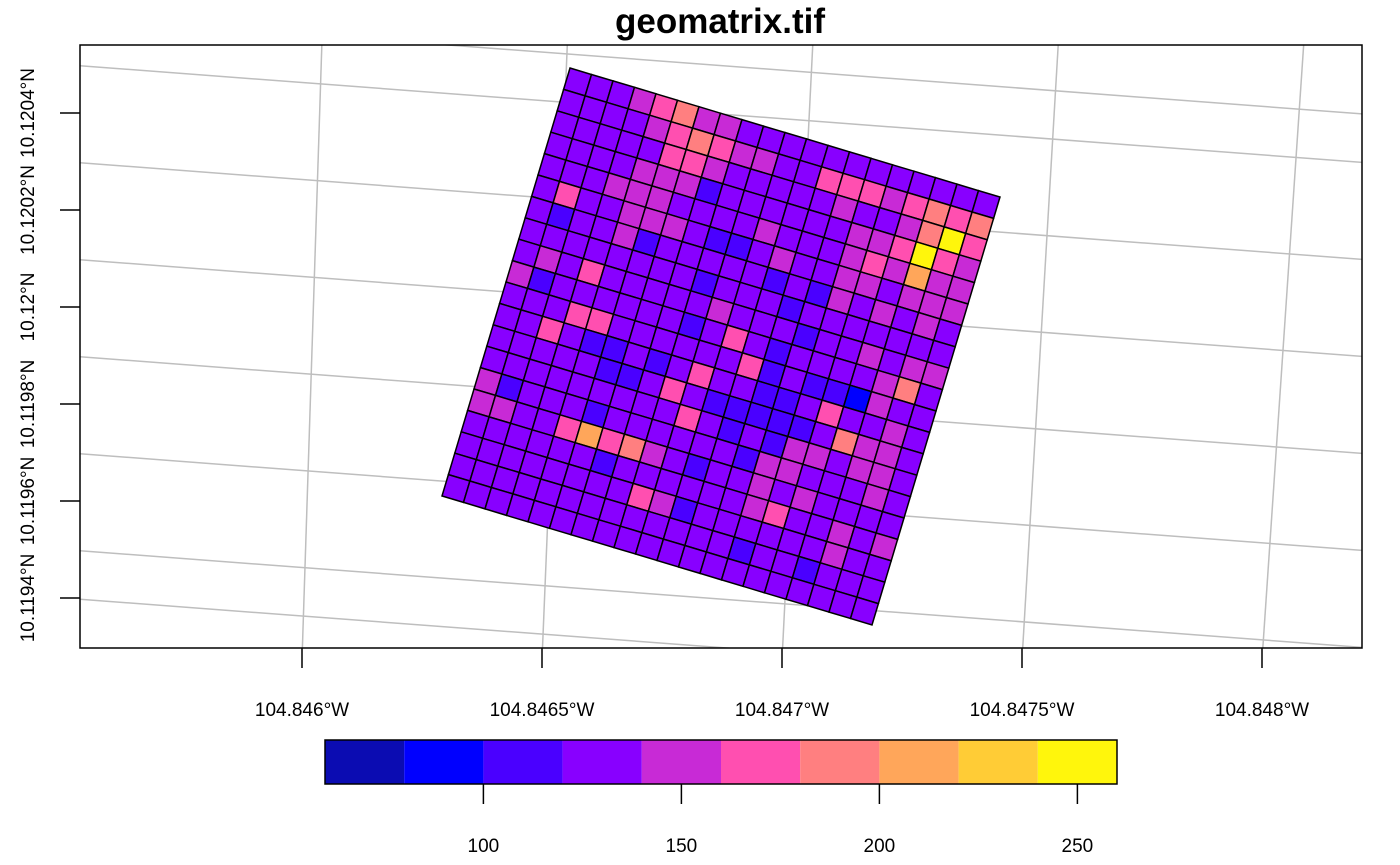 The height and width of the screenshot is (865, 1400). Describe the element at coordinates (1078, 846) in the screenshot. I see `legend-tick-label: 250` at that location.